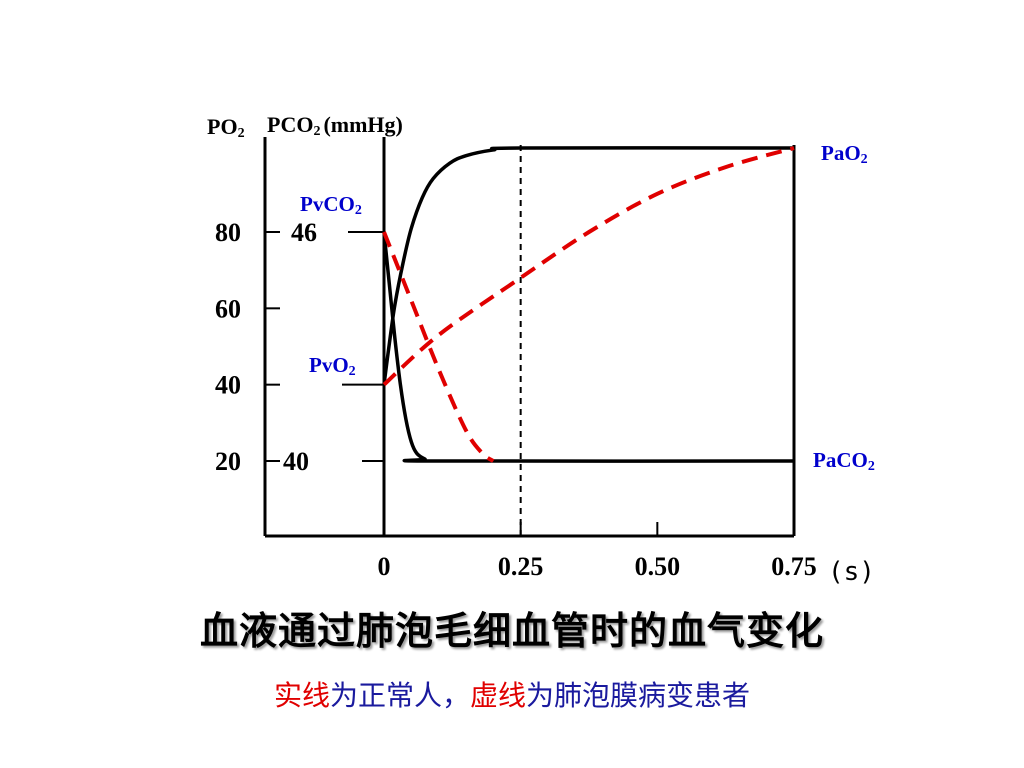  I want to click on po2-tick-label-80: 80, so click(228, 232).